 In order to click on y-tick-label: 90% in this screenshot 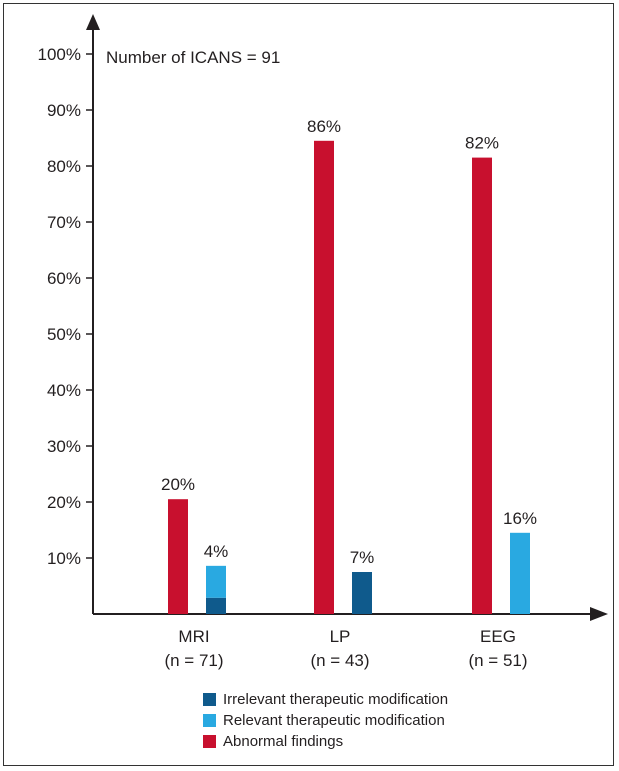, I will do `click(64, 110)`.